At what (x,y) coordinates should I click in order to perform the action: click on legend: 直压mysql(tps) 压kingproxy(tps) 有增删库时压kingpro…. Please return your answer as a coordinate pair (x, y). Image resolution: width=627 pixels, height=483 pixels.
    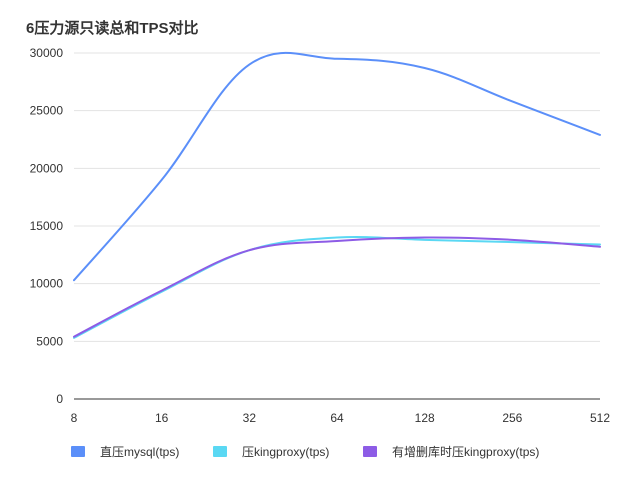
    Looking at the image, I should click on (305, 451).